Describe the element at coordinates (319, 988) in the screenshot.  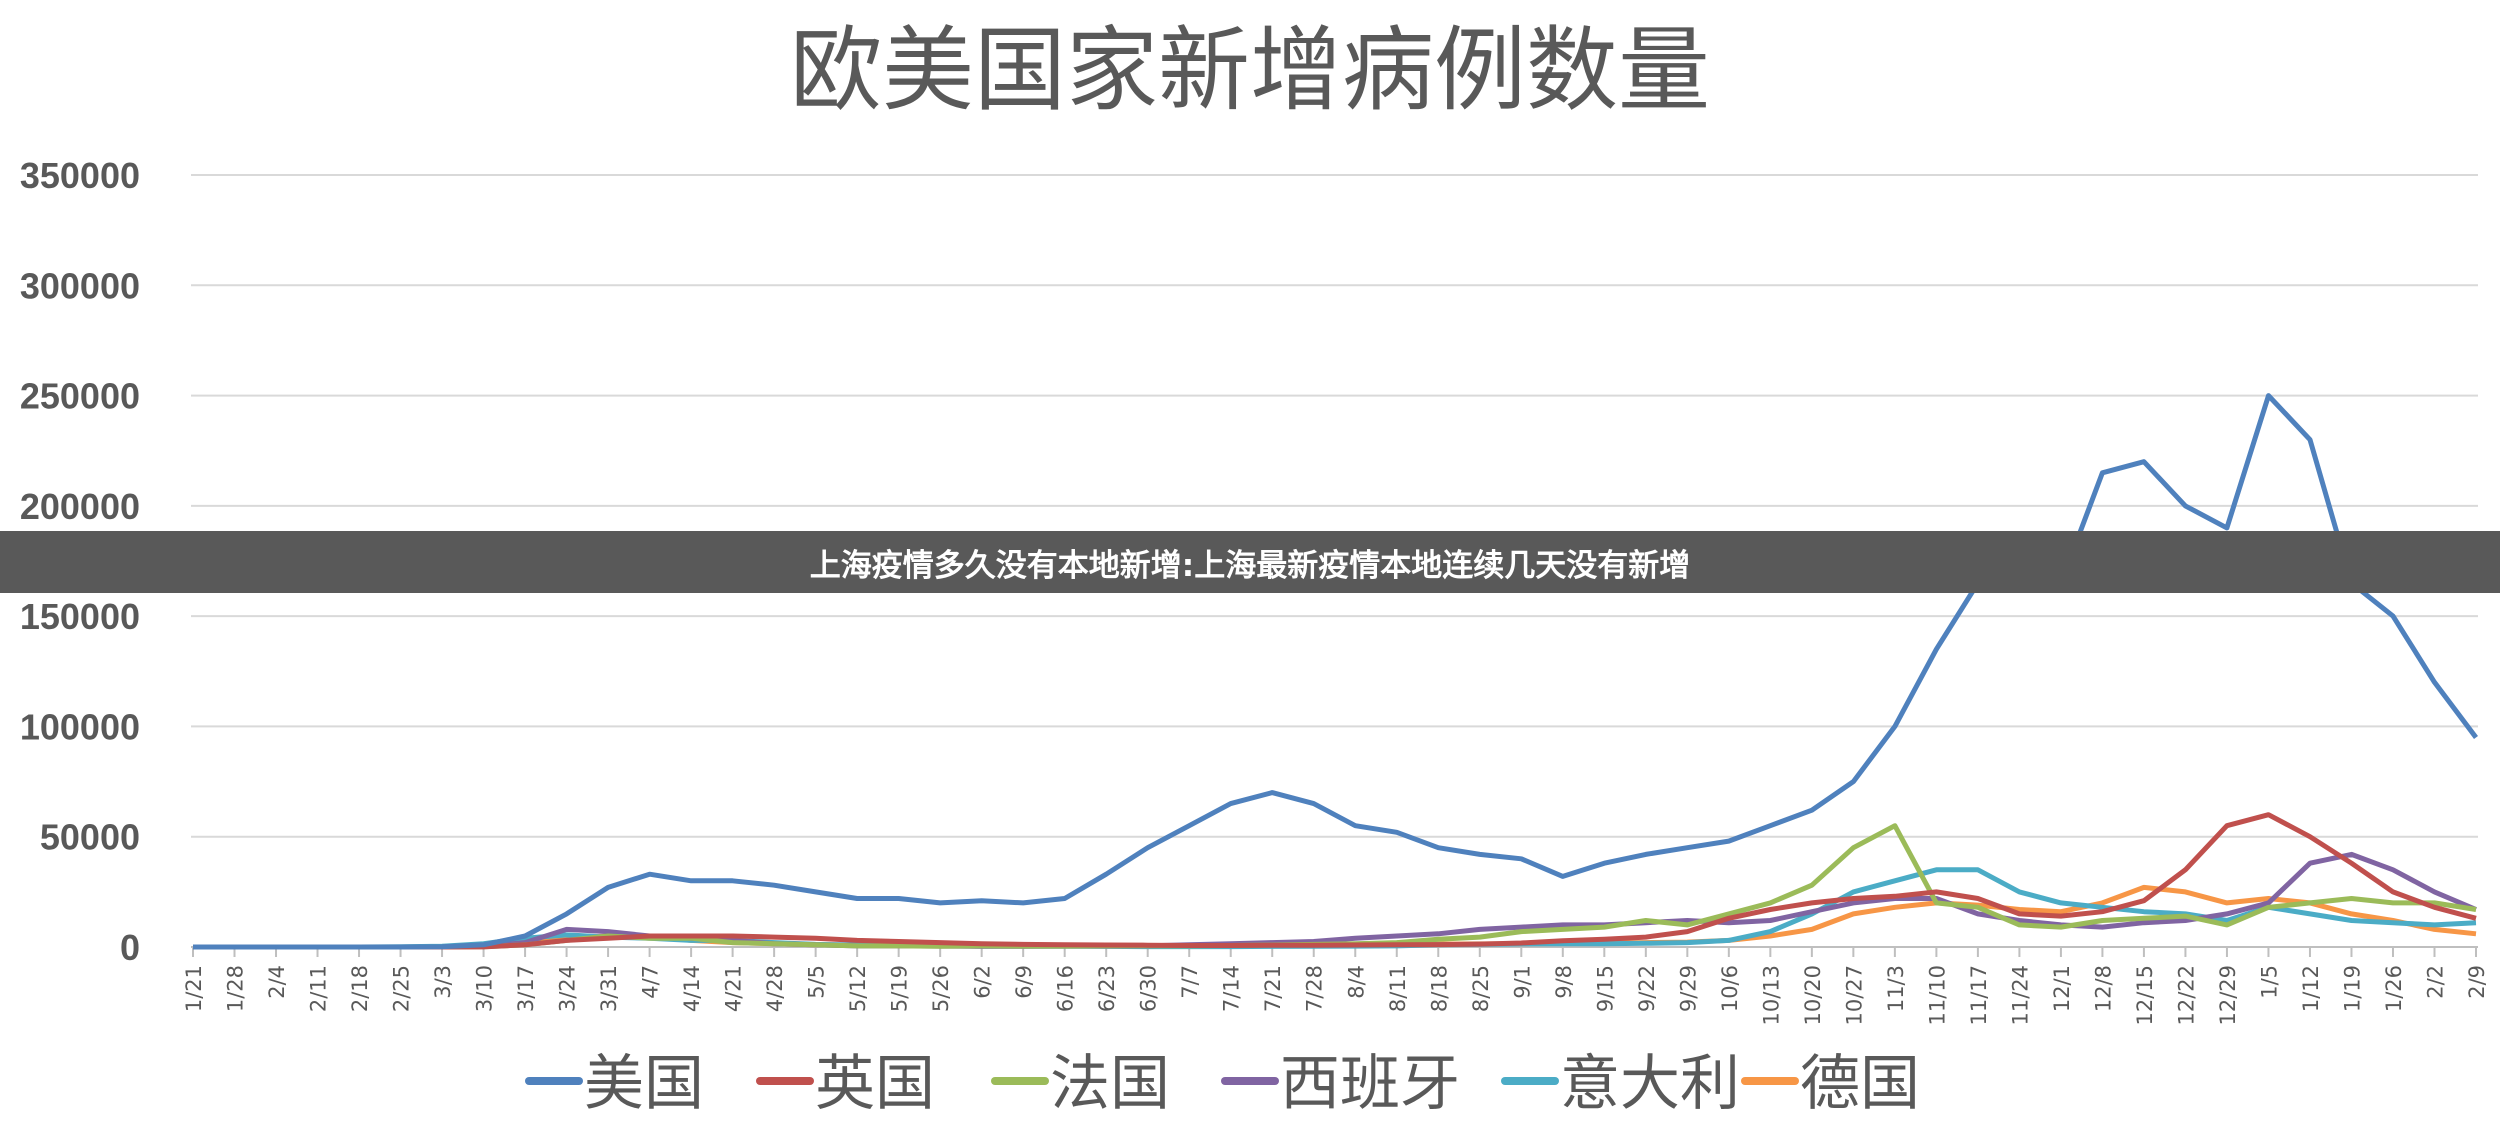
I see `x-tick-label: 2/11` at that location.